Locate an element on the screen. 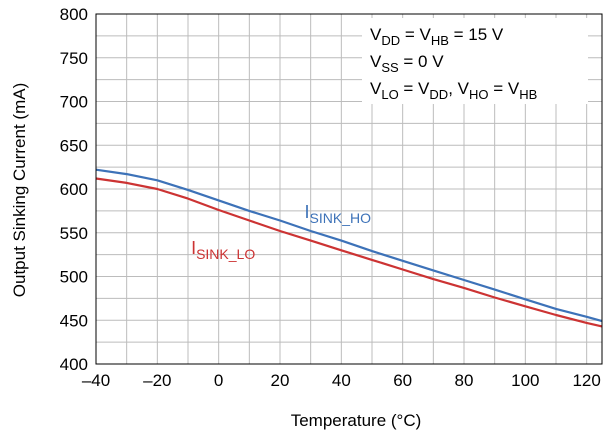  y-axis-label: Output Sinking Current (mA) is located at coordinates (19, 190).